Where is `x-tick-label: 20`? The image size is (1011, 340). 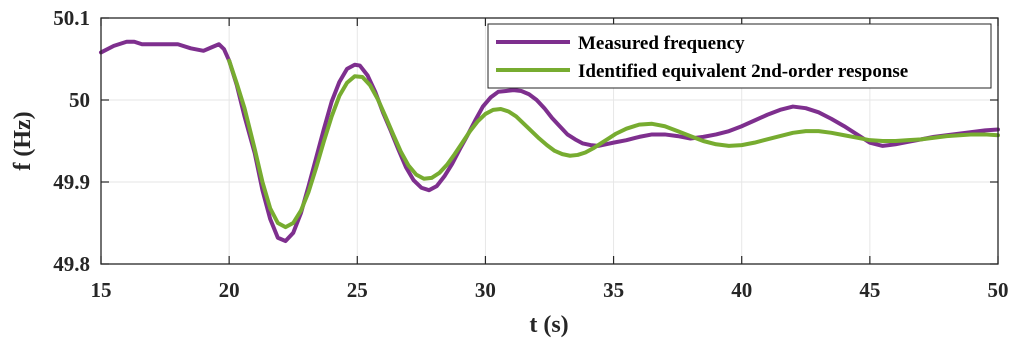
x-tick-label: 20 is located at coordinates (229, 290).